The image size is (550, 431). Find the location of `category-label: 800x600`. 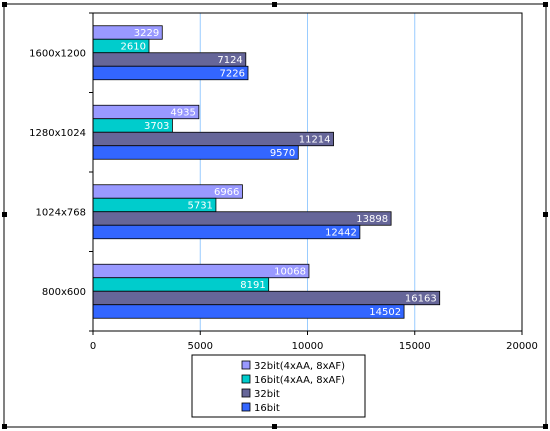

category-label: 800x600 is located at coordinates (64, 292).